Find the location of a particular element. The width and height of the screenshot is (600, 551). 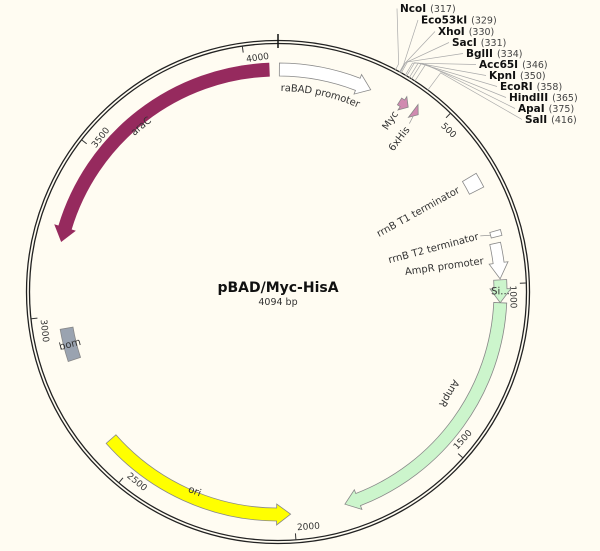

enzyme-name: SalI is located at coordinates (536, 120).